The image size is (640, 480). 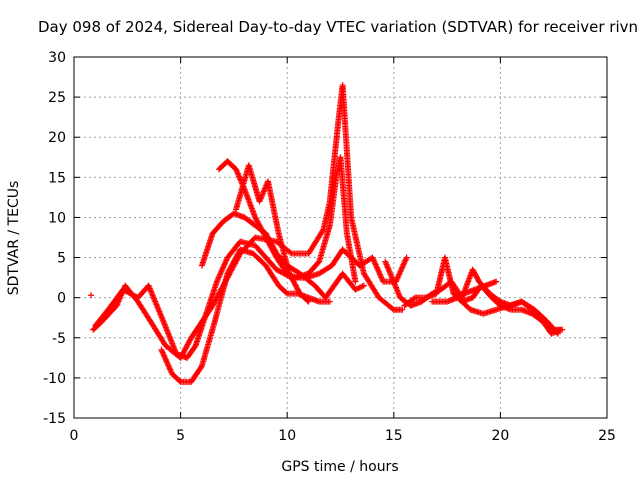 What do you see at coordinates (57, 178) in the screenshot?
I see `y-tick-label: 15` at bounding box center [57, 178].